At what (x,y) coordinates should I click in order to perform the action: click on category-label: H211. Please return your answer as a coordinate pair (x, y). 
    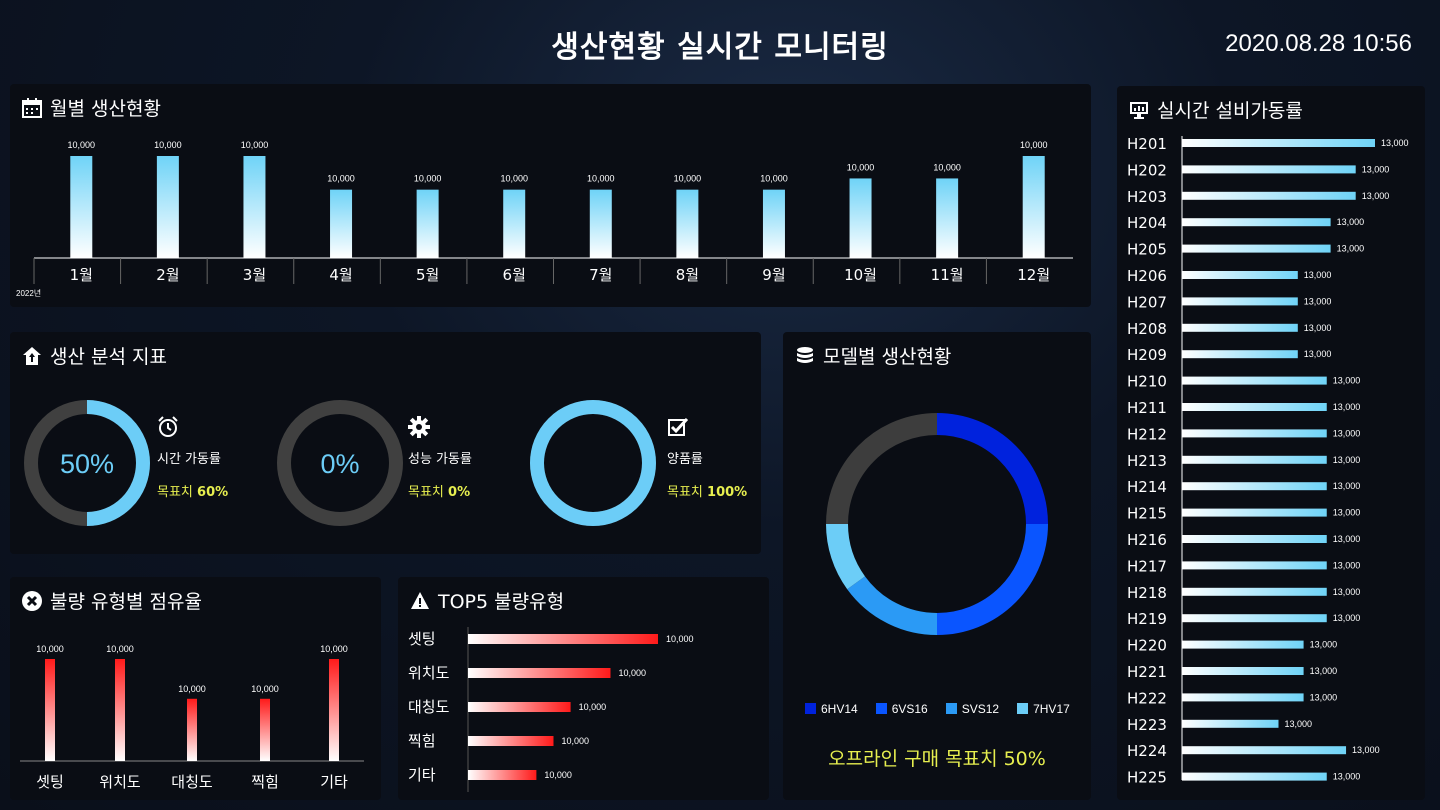
    Looking at the image, I should click on (1147, 408).